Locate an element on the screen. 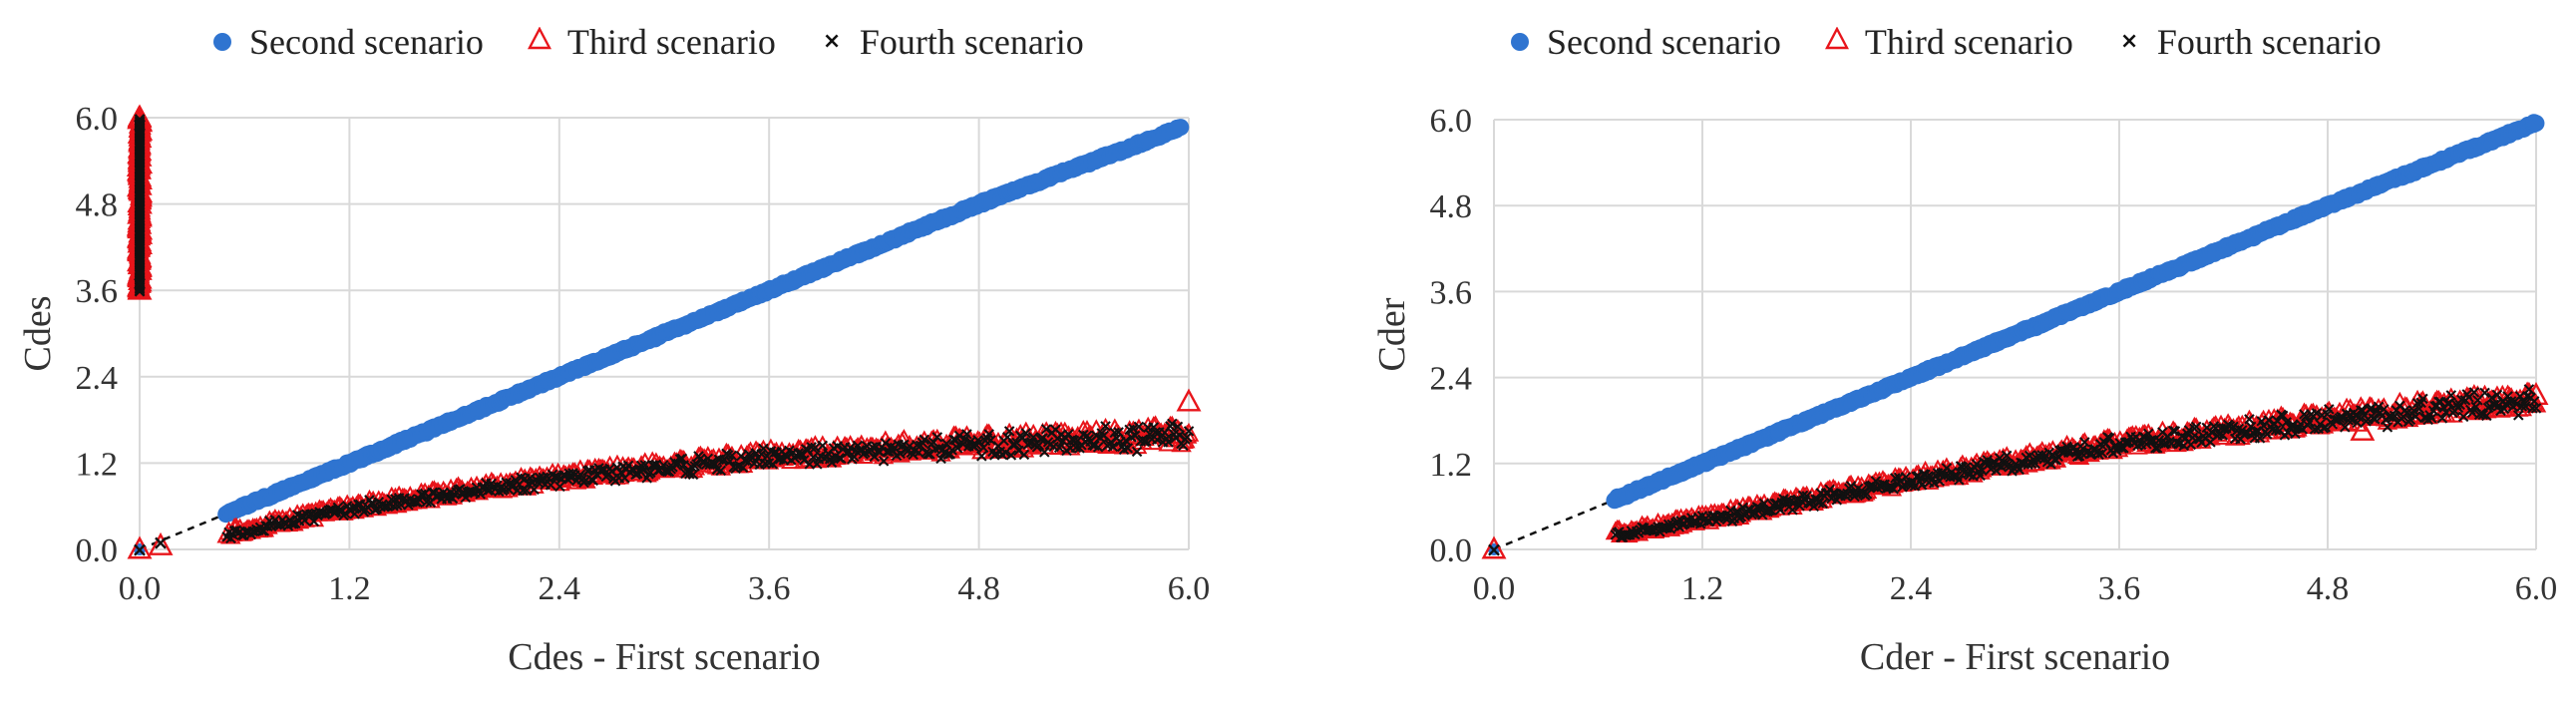  x-tick-label: 4.8 is located at coordinates (2328, 588).